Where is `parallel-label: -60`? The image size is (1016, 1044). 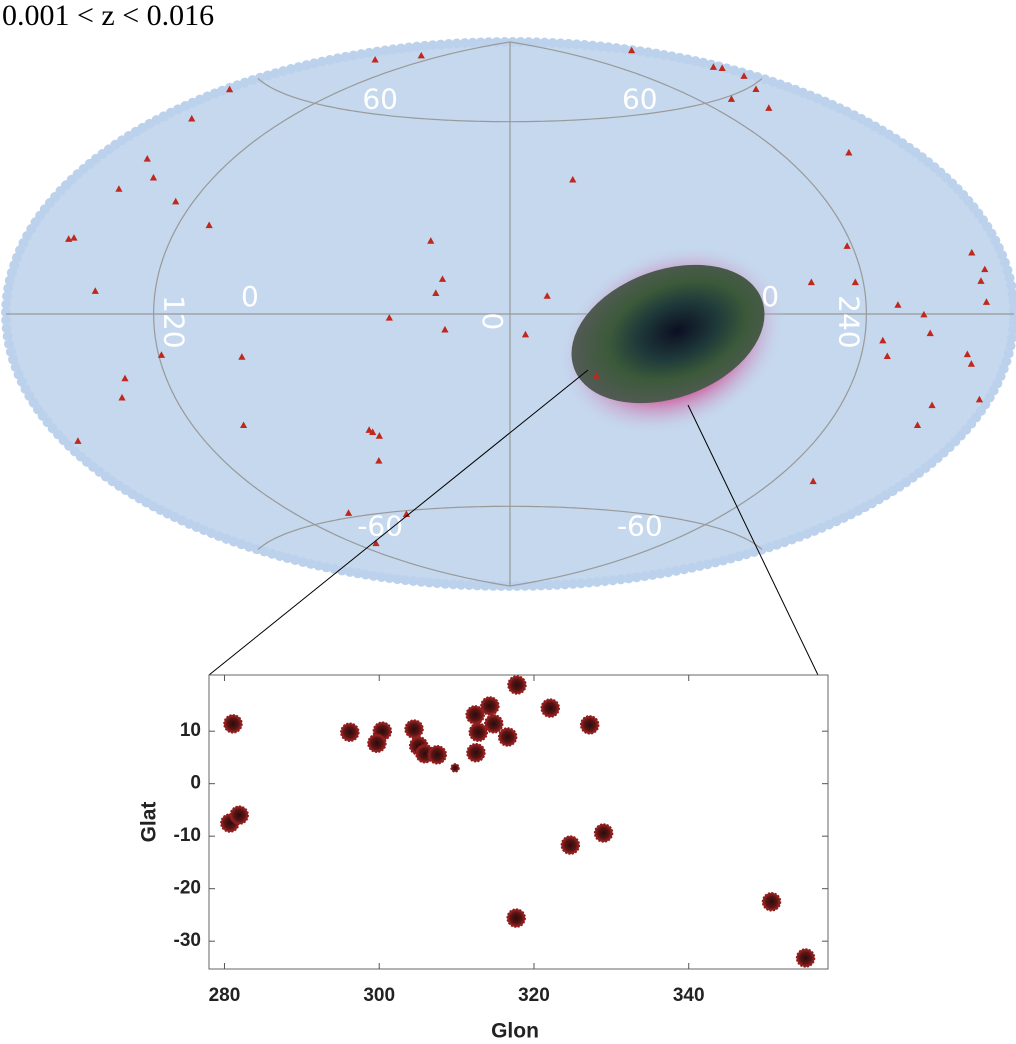 parallel-label: -60 is located at coordinates (640, 525).